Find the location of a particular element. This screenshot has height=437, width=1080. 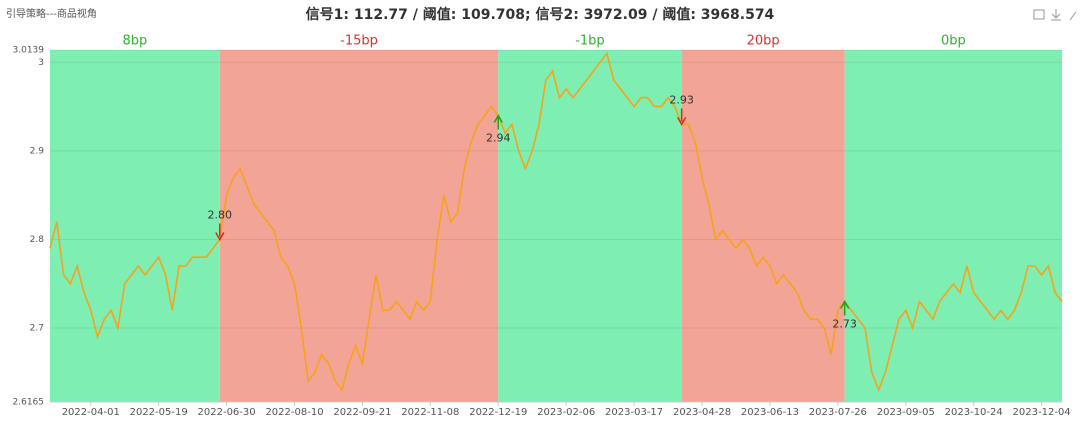

toolbar is located at coordinates (1055, 15).